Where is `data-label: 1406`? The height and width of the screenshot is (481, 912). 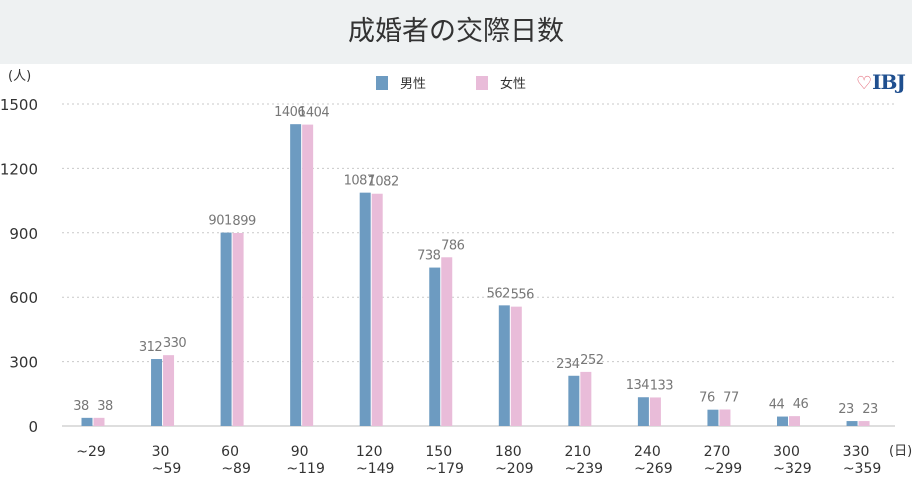
data-label: 1406 is located at coordinates (289, 112).